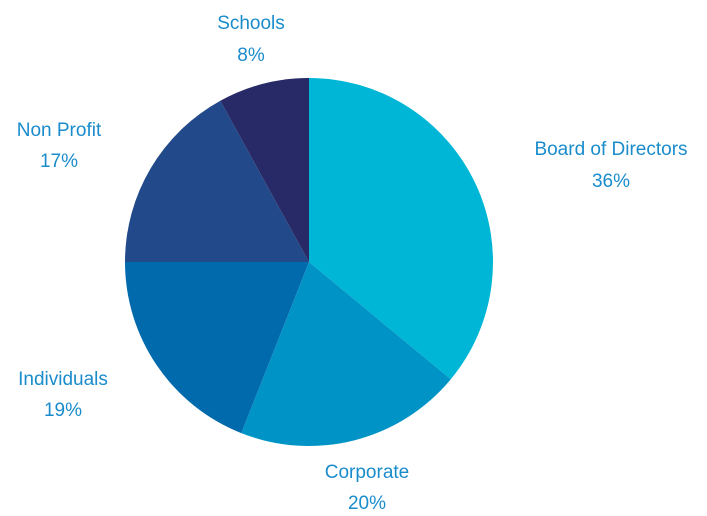 Image resolution: width=707 pixels, height=516 pixels. What do you see at coordinates (367, 472) in the screenshot?
I see `slice-label-corporate: Corporate` at bounding box center [367, 472].